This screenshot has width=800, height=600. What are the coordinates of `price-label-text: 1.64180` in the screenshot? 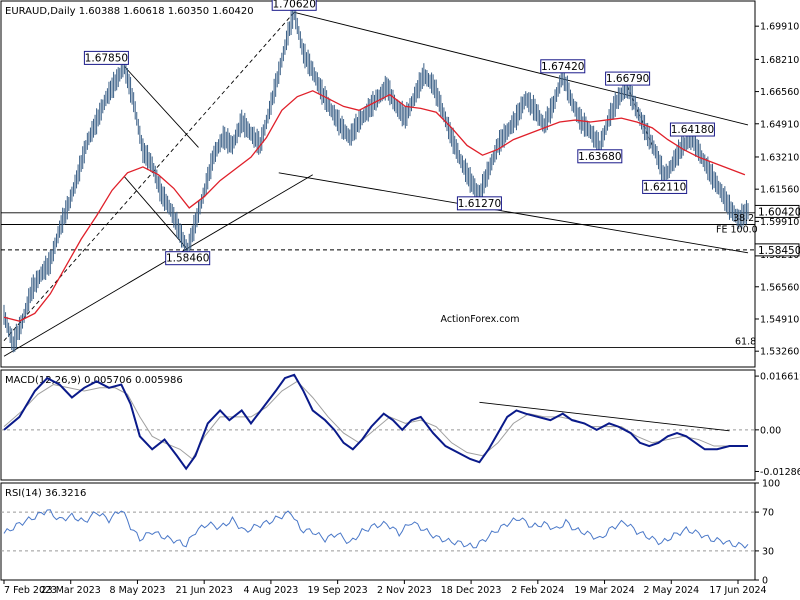 It's located at (692, 130).